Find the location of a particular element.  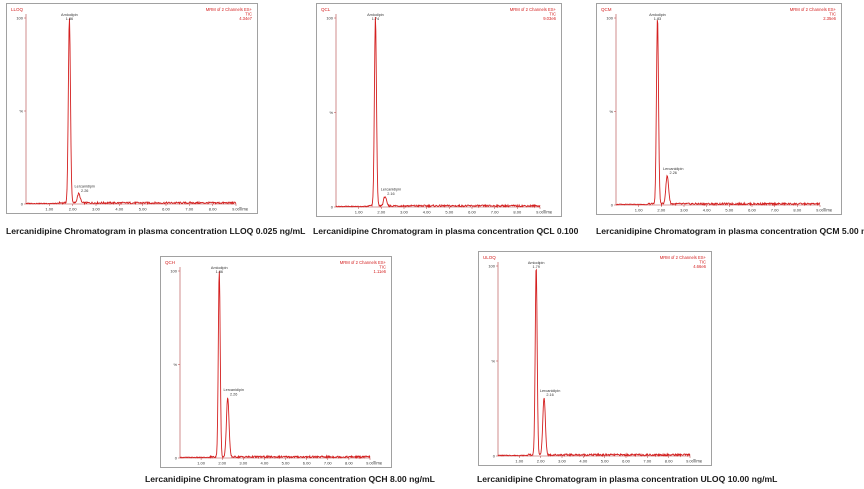

peak-rt-label: 1.83 is located at coordinates (657, 19).